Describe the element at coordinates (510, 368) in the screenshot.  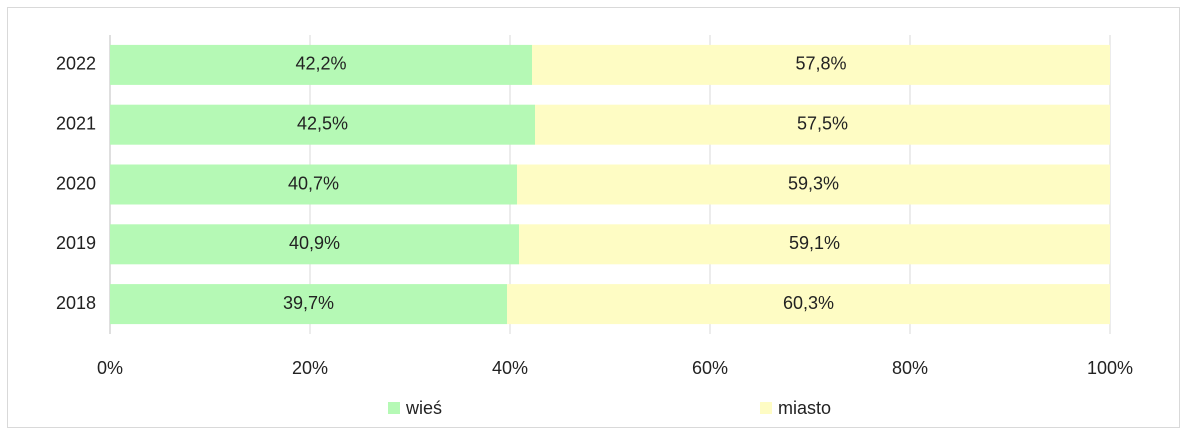
I see `x-tick-label: 40%` at that location.